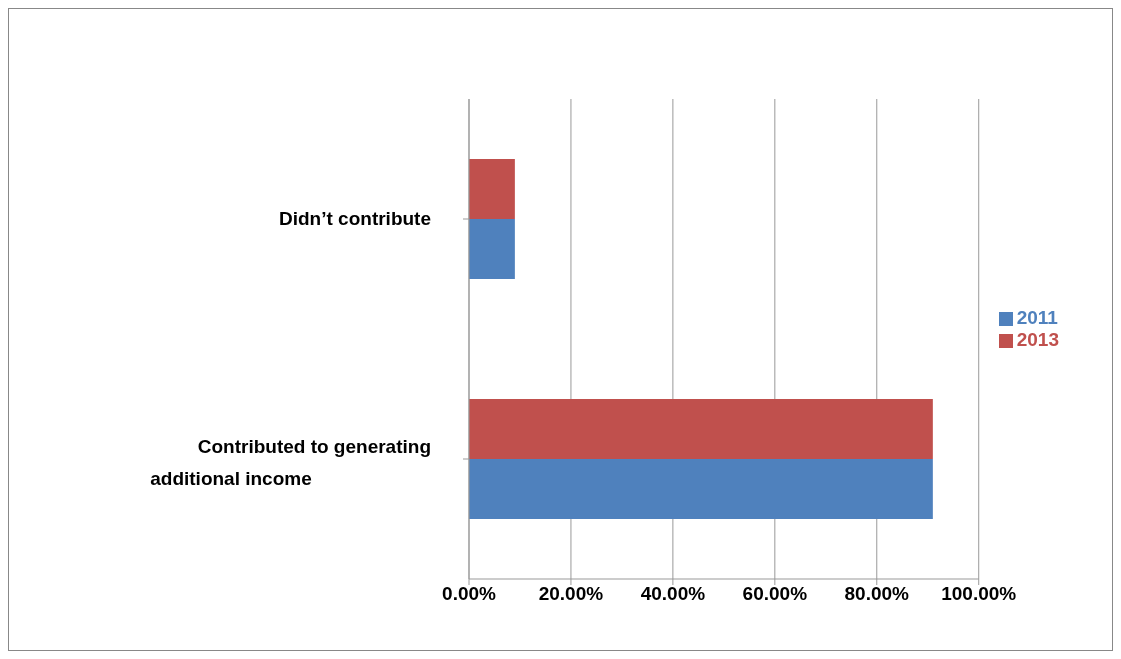 This screenshot has width=1121, height=659. What do you see at coordinates (877, 594) in the screenshot?
I see `x-tick-label: 80.00%` at bounding box center [877, 594].